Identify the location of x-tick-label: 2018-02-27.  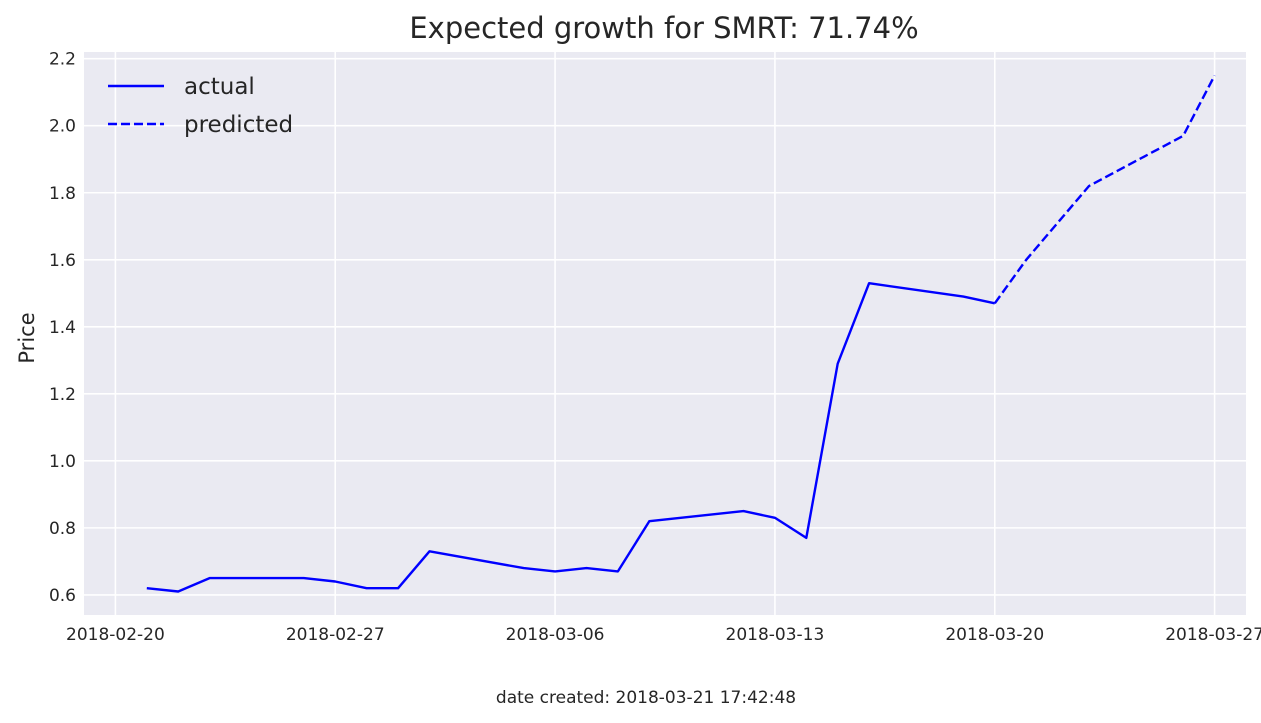
(335, 635).